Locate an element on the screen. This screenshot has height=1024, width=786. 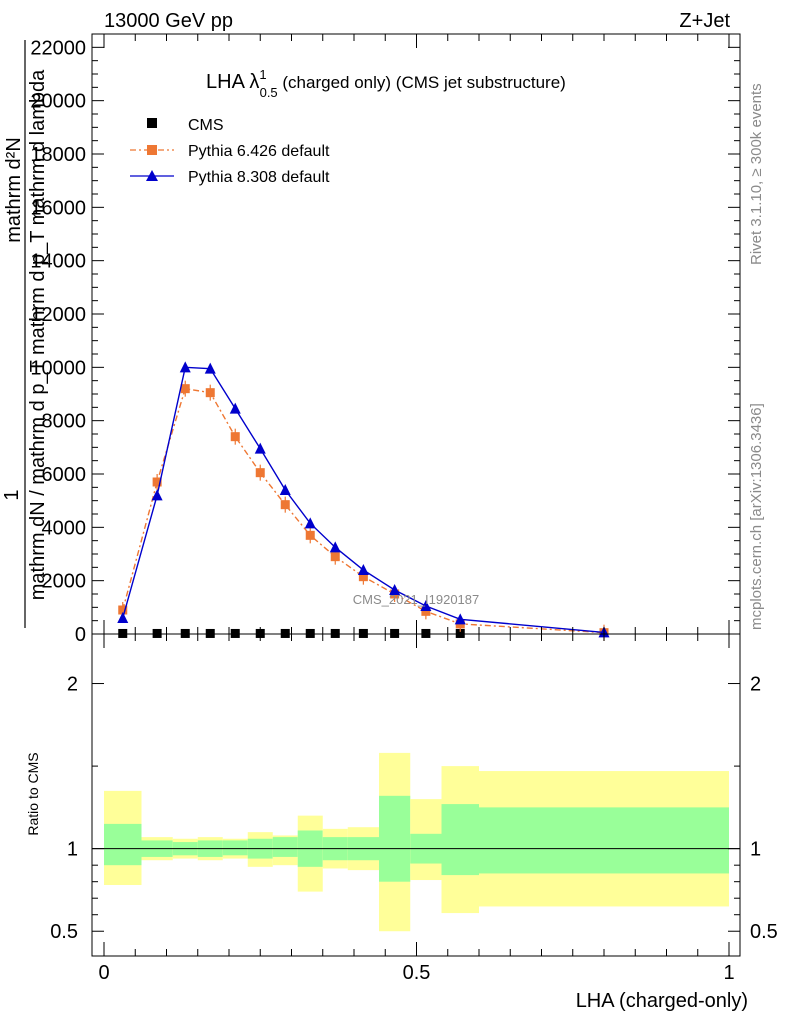
ratio-y-tick-label: 0.5 is located at coordinates (64, 932).